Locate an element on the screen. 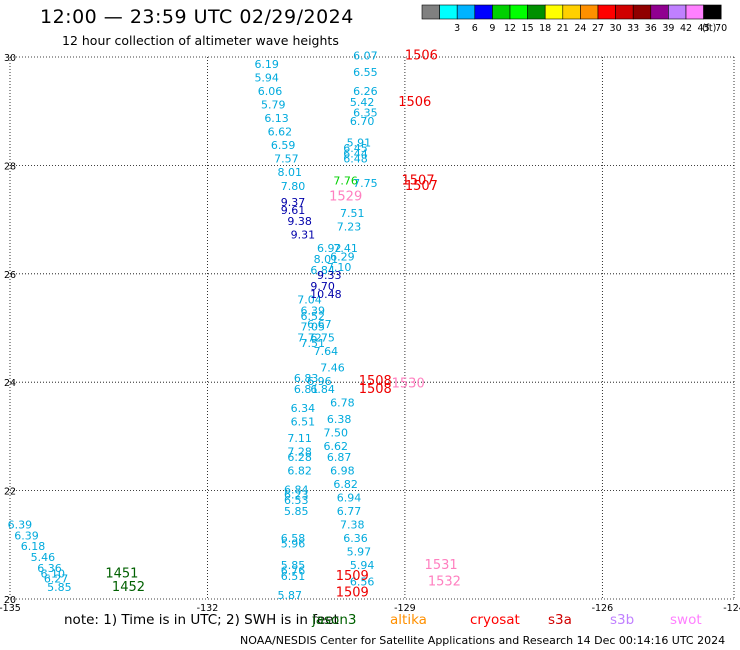  wave-height-label: 6.96 is located at coordinates (319, 381).